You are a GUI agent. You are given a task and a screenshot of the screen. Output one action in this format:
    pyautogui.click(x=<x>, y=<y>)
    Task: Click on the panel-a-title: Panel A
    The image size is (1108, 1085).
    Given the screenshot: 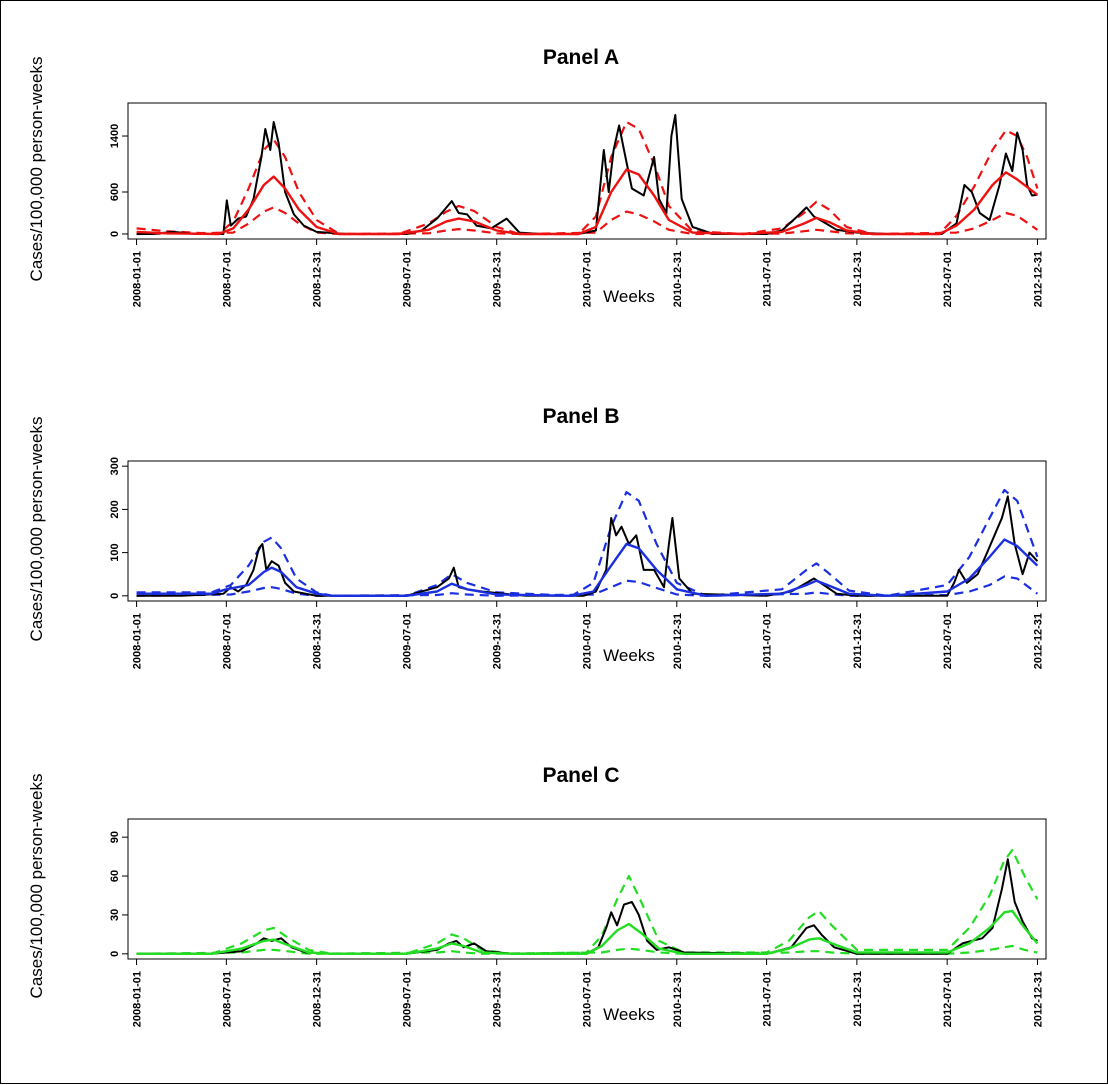 What is the action you would take?
    pyautogui.click(x=581, y=57)
    